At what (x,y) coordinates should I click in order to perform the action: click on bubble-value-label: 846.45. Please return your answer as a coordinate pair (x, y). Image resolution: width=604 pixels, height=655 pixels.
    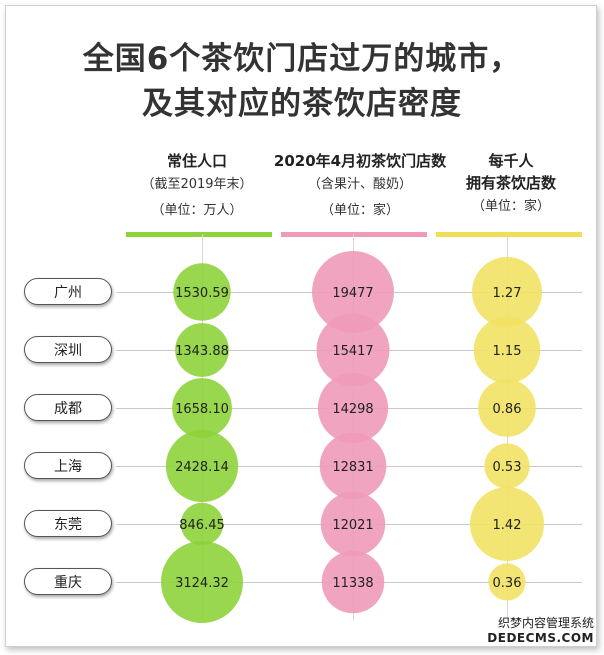
    Looking at the image, I should click on (202, 525).